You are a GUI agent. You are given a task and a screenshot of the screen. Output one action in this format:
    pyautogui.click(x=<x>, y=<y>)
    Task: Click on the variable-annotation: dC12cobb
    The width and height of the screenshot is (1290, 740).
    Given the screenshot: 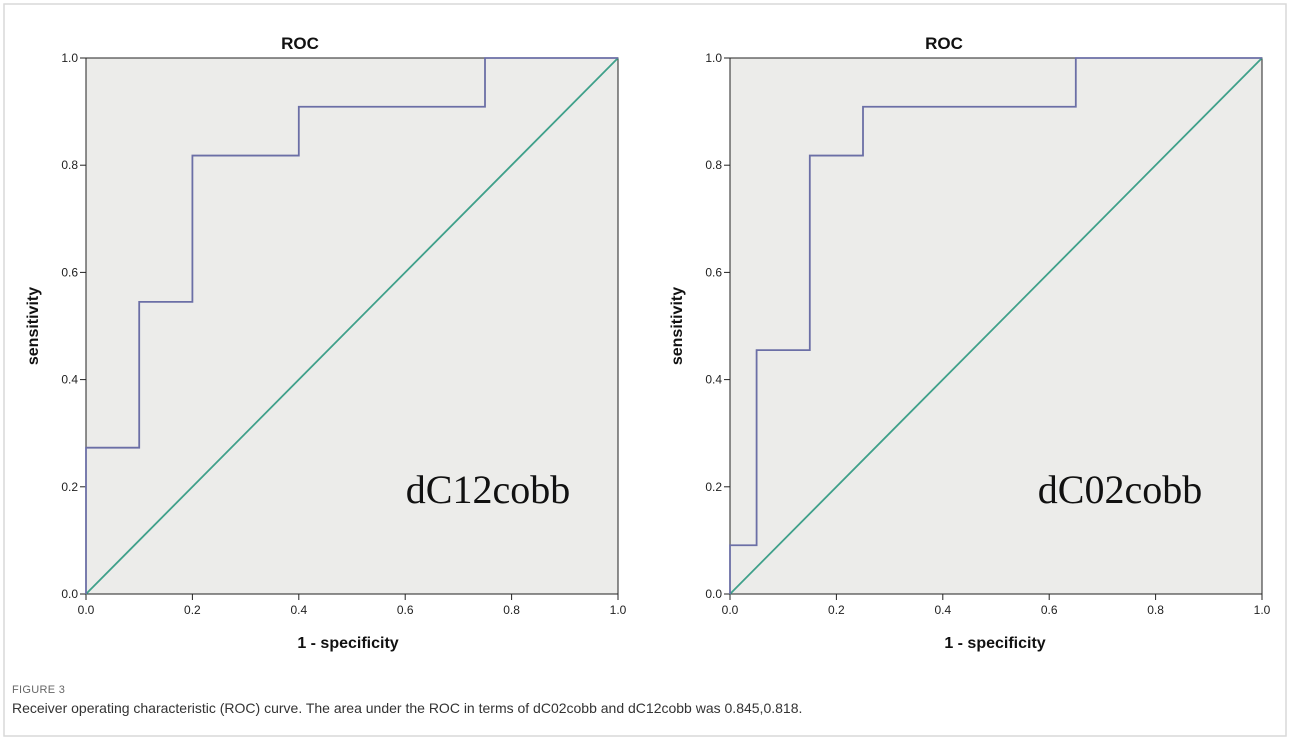 What is the action you would take?
    pyautogui.click(x=488, y=489)
    